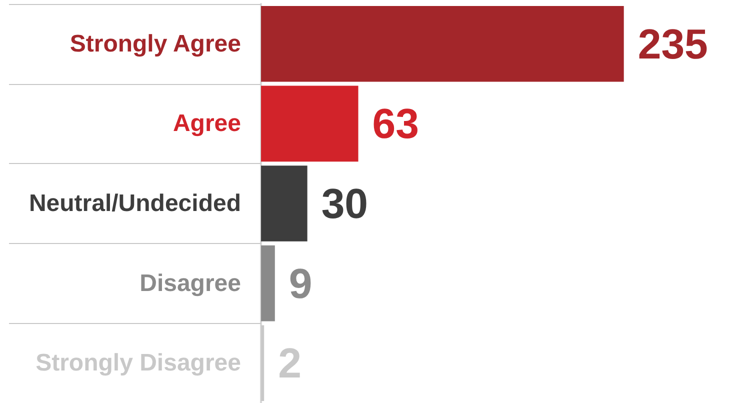 This screenshot has height=403, width=733. What do you see at coordinates (155, 44) in the screenshot?
I see `y-tick-label: Strongly Agree` at bounding box center [155, 44].